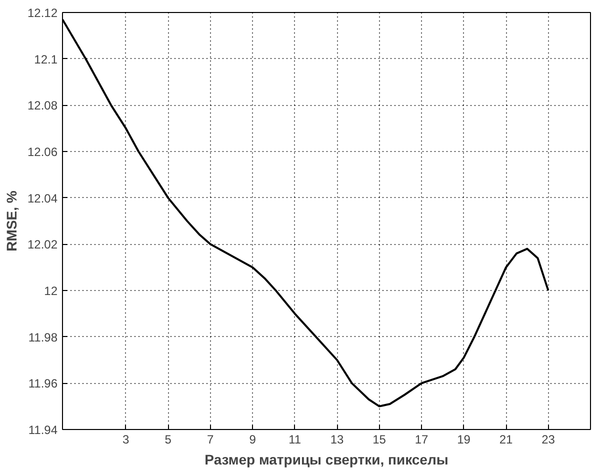 This screenshot has height=473, width=606. Describe the element at coordinates (43, 430) in the screenshot. I see `y-tick-label: 11.94` at that location.